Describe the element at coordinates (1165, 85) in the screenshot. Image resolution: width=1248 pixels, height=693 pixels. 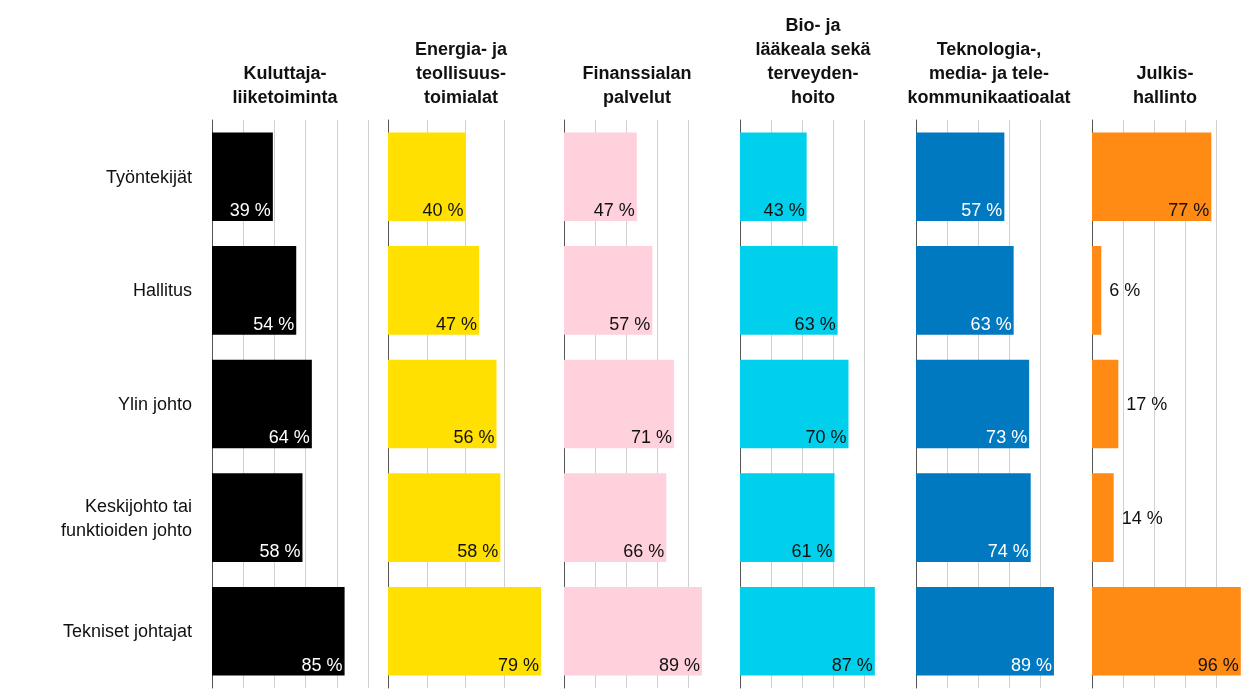
I see `chart-title: Julkis- hallinto` at that location.